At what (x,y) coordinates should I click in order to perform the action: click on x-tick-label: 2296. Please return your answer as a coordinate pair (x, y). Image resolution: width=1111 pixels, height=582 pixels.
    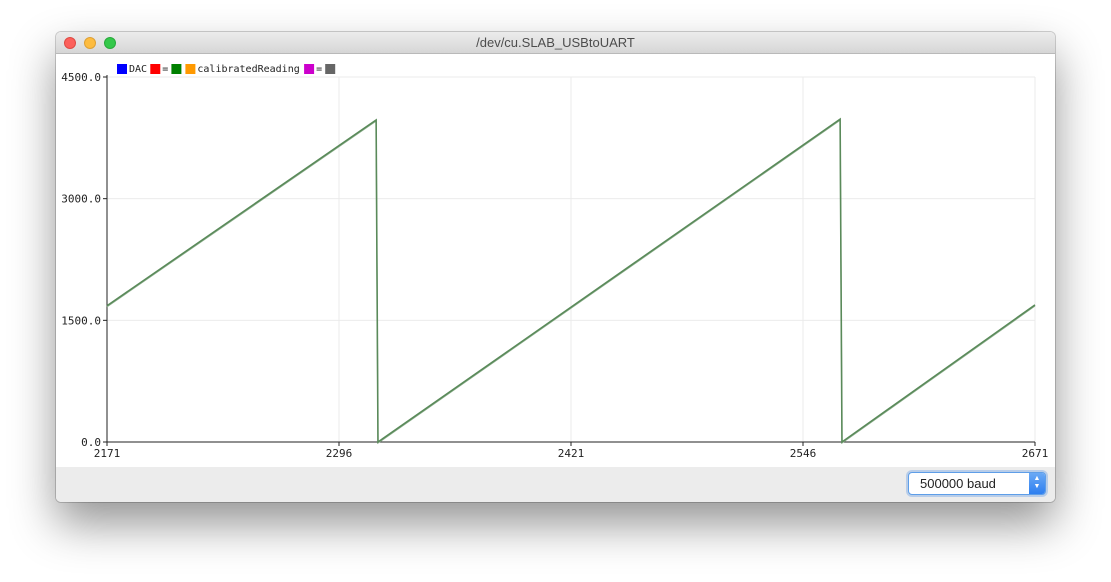
    Looking at the image, I should click on (339, 453).